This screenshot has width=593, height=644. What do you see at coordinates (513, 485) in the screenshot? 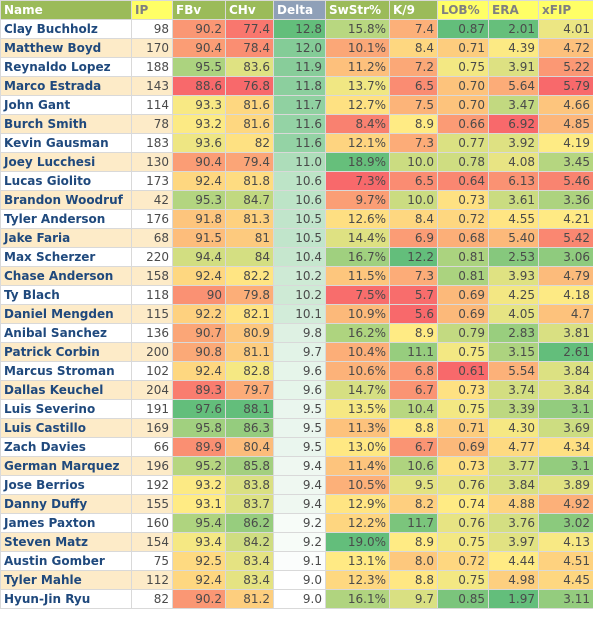
I see `cell-era: 3.84` at bounding box center [513, 485].